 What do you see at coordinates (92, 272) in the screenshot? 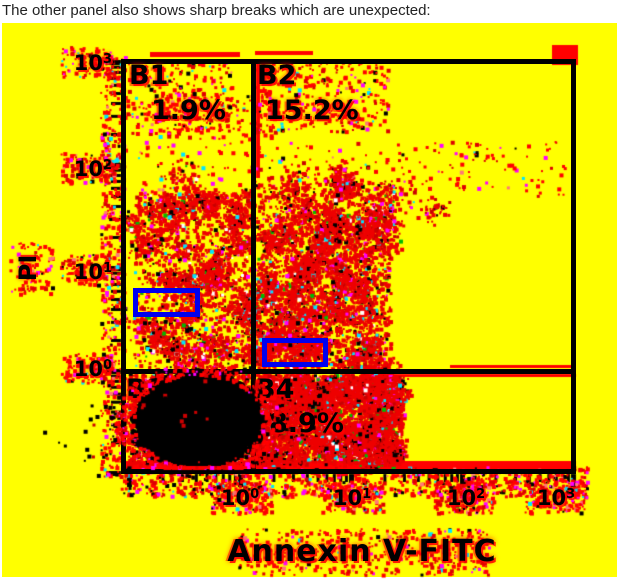
I see `y-tick-label: 101` at bounding box center [92, 272].